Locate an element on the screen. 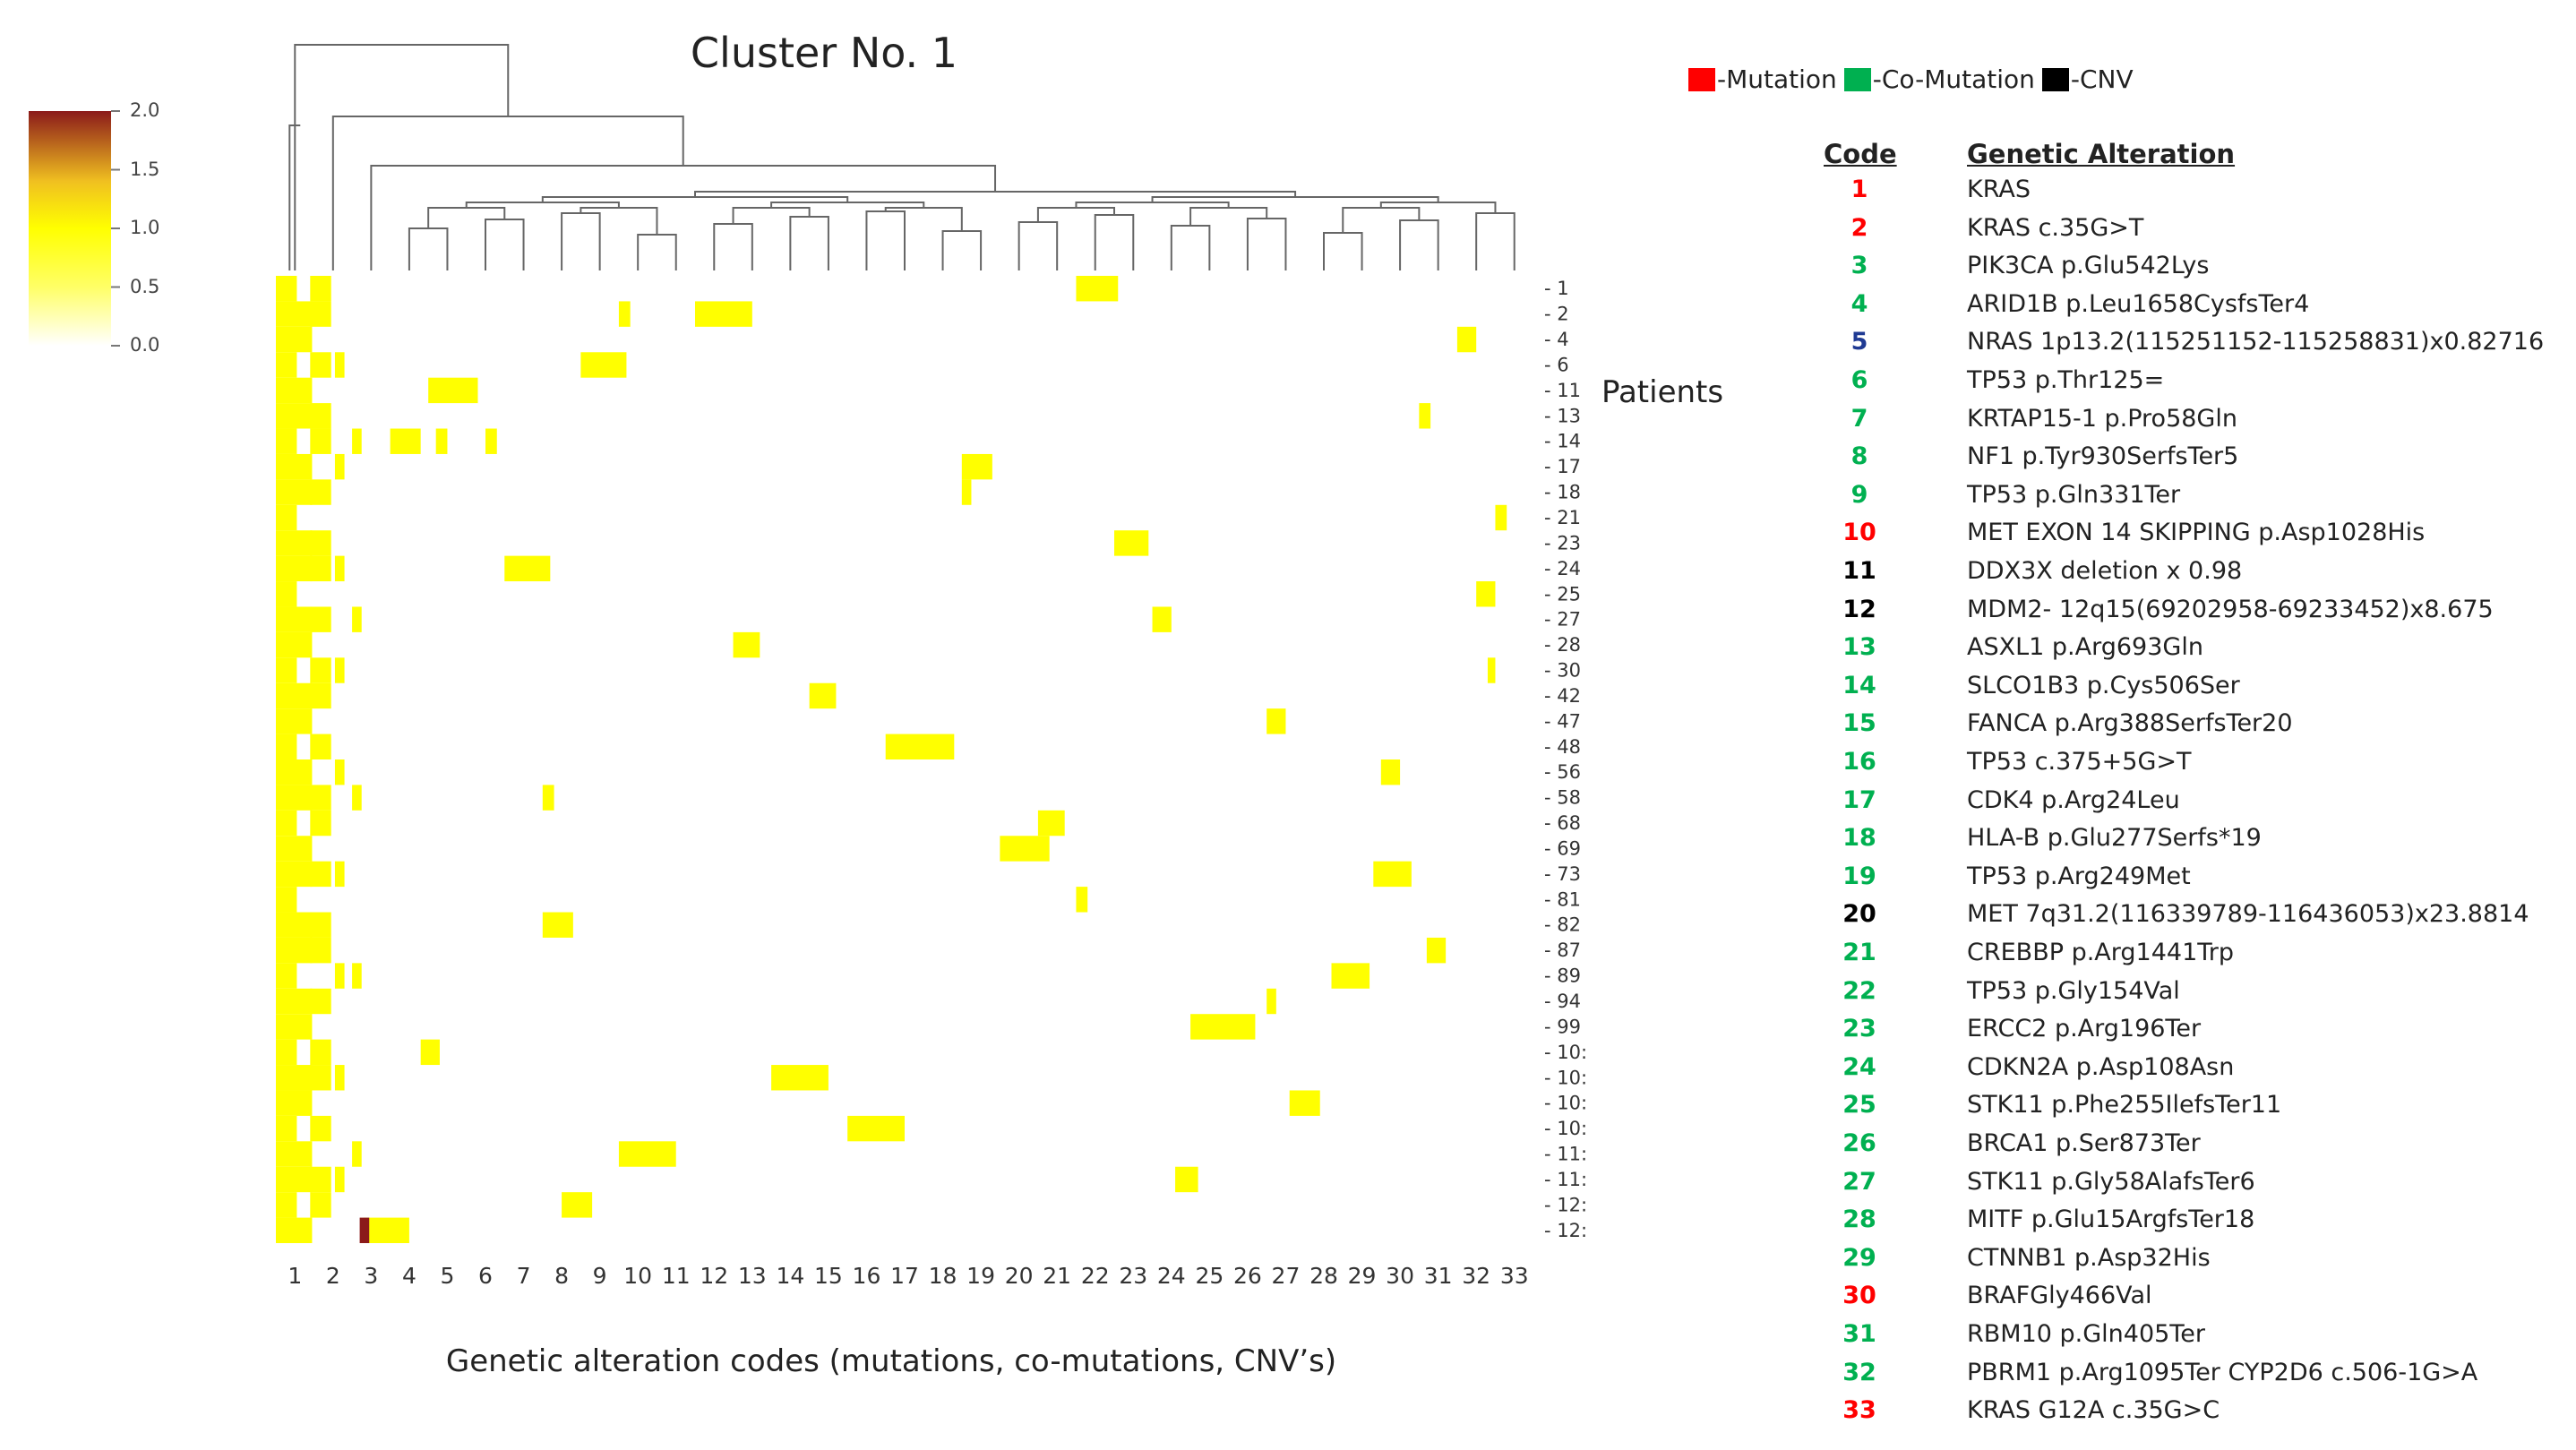 This screenshot has width=2576, height=1450. alteration-name: ARID1B p.Leu1658CysfsTer4 is located at coordinates (2138, 303).